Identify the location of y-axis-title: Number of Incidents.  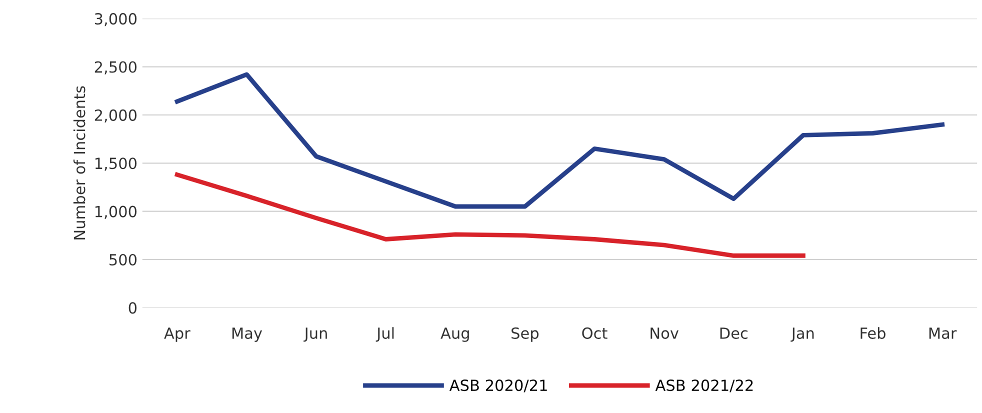
(79, 163).